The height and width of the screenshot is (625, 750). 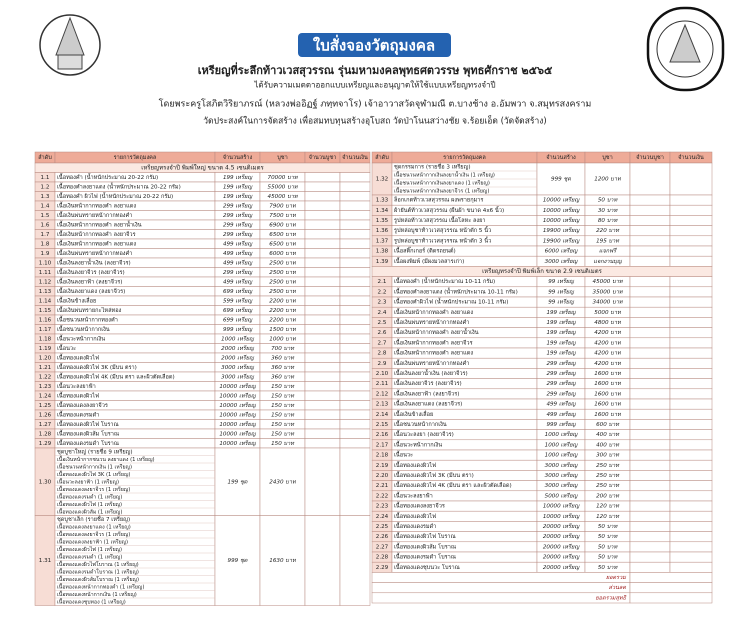 What do you see at coordinates (45, 444) in the screenshot?
I see `item-number: 1.29` at bounding box center [45, 444].